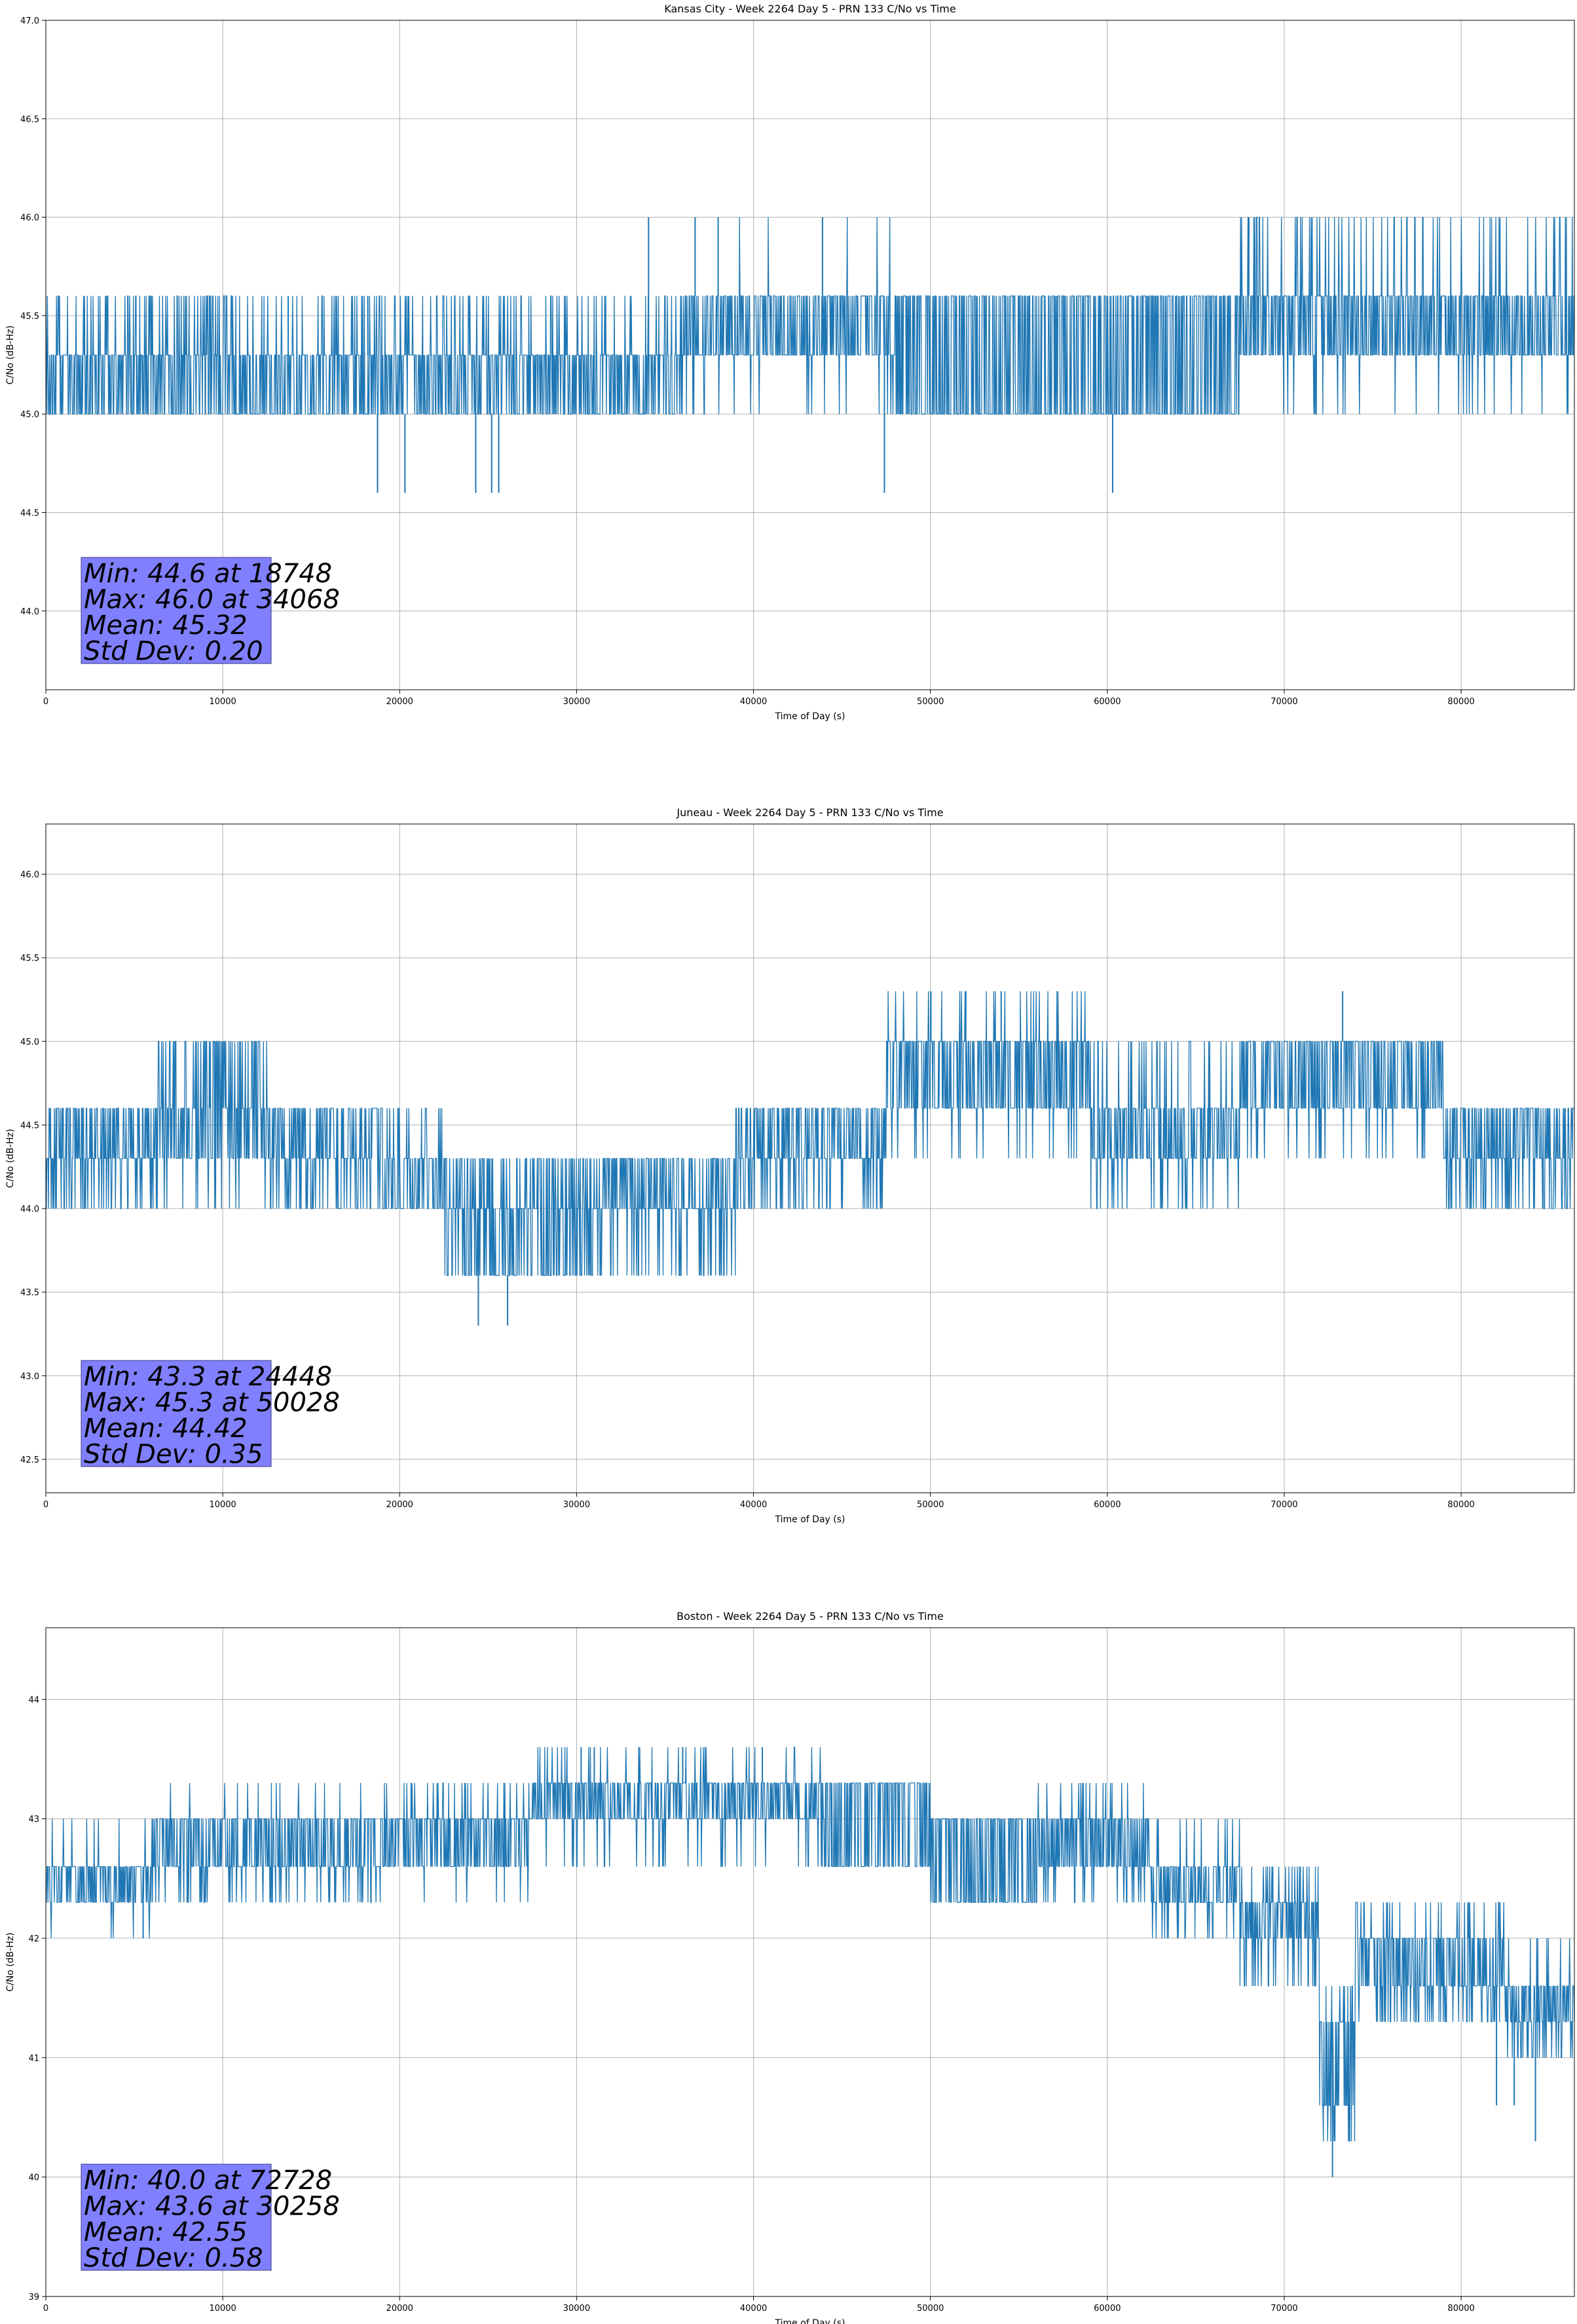 The height and width of the screenshot is (2324, 1577). Describe the element at coordinates (33, 1700) in the screenshot. I see `y-tick-label: 44` at that location.